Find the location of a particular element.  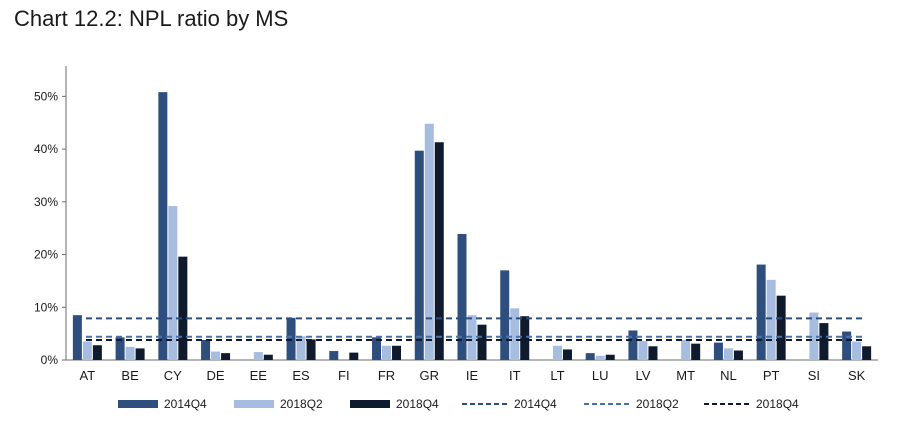

bar-lu-2014q4 is located at coordinates (590, 356).